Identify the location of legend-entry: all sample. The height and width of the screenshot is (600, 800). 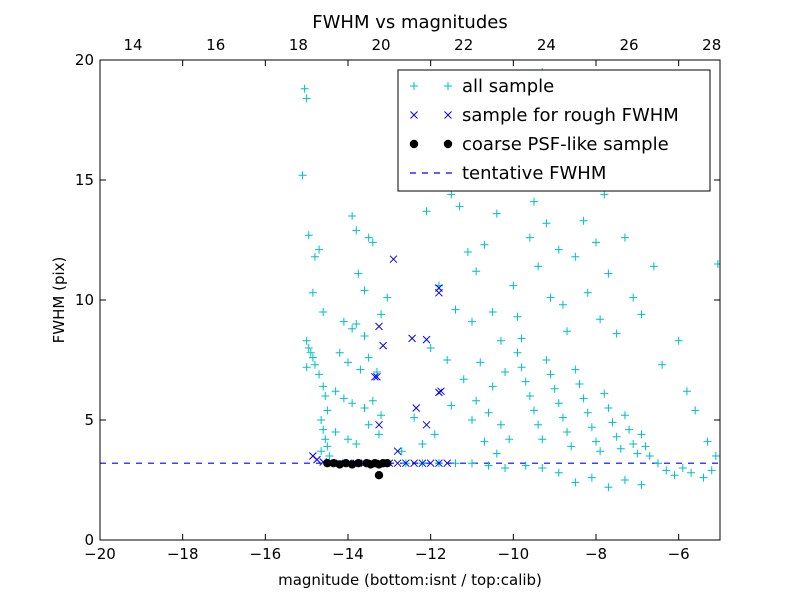
(482, 86).